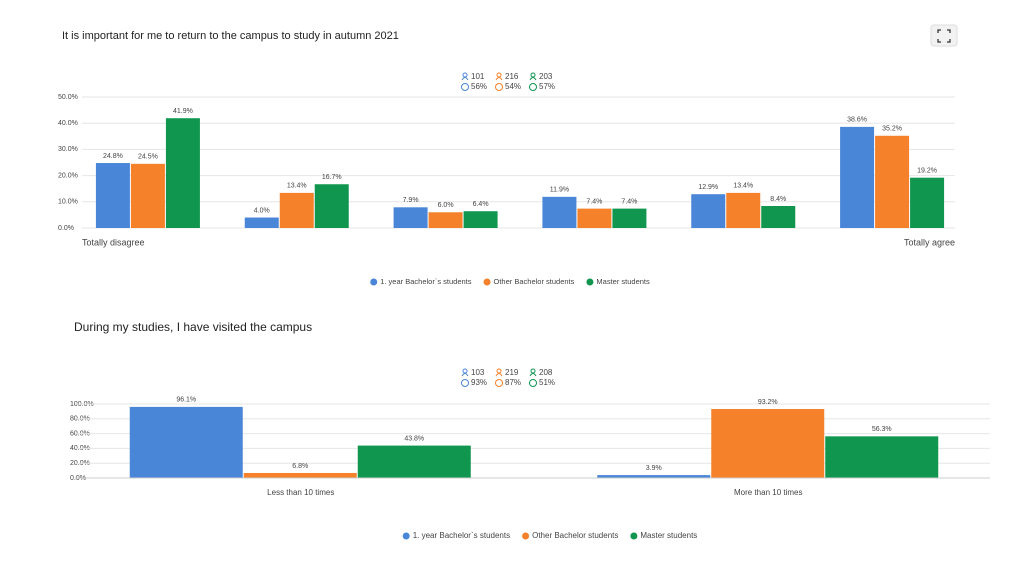 This screenshot has height=575, width=1024. Describe the element at coordinates (882, 429) in the screenshot. I see `data-label: 56.3%` at that location.